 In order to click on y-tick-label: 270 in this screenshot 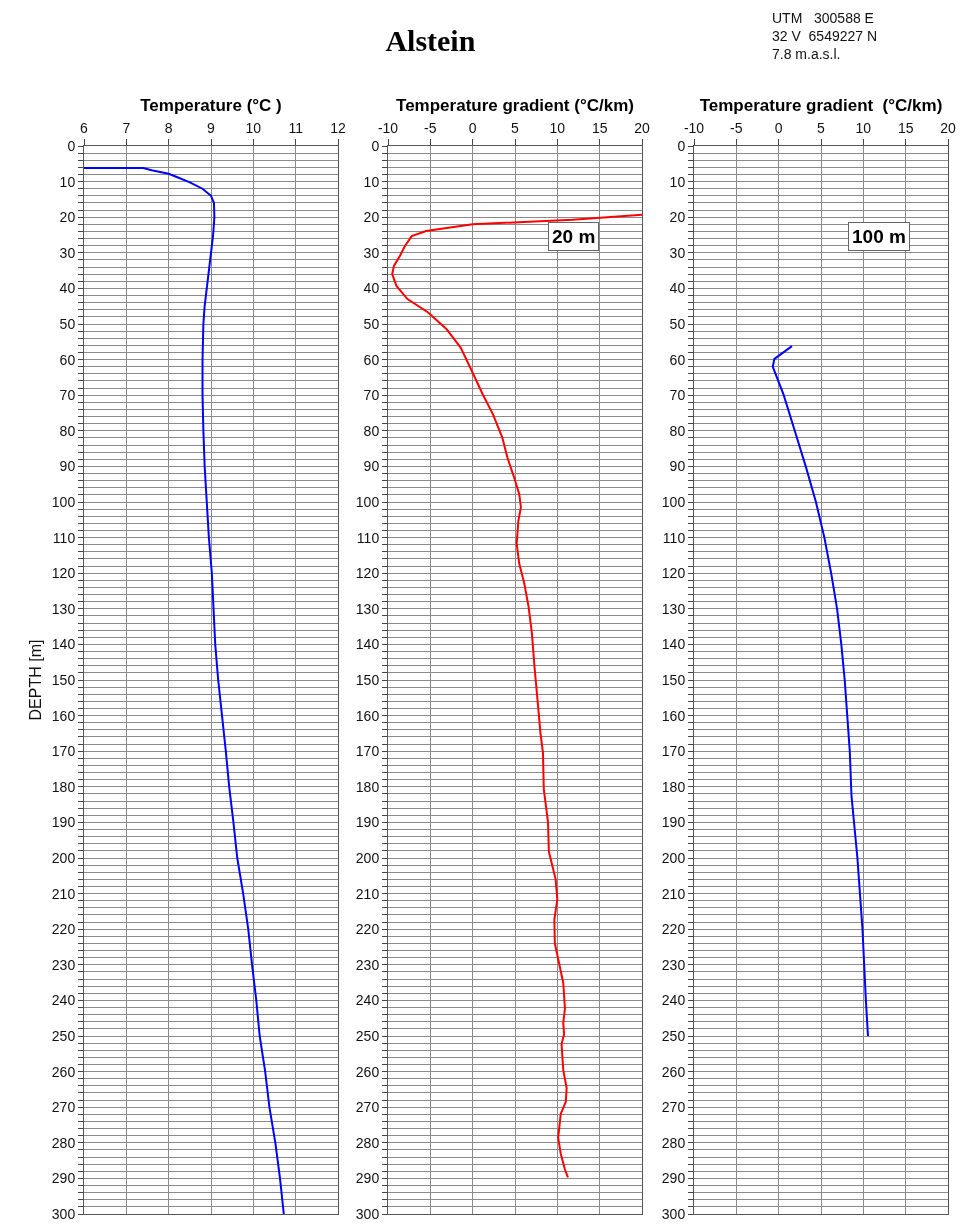, I will do `click(63, 1107)`.